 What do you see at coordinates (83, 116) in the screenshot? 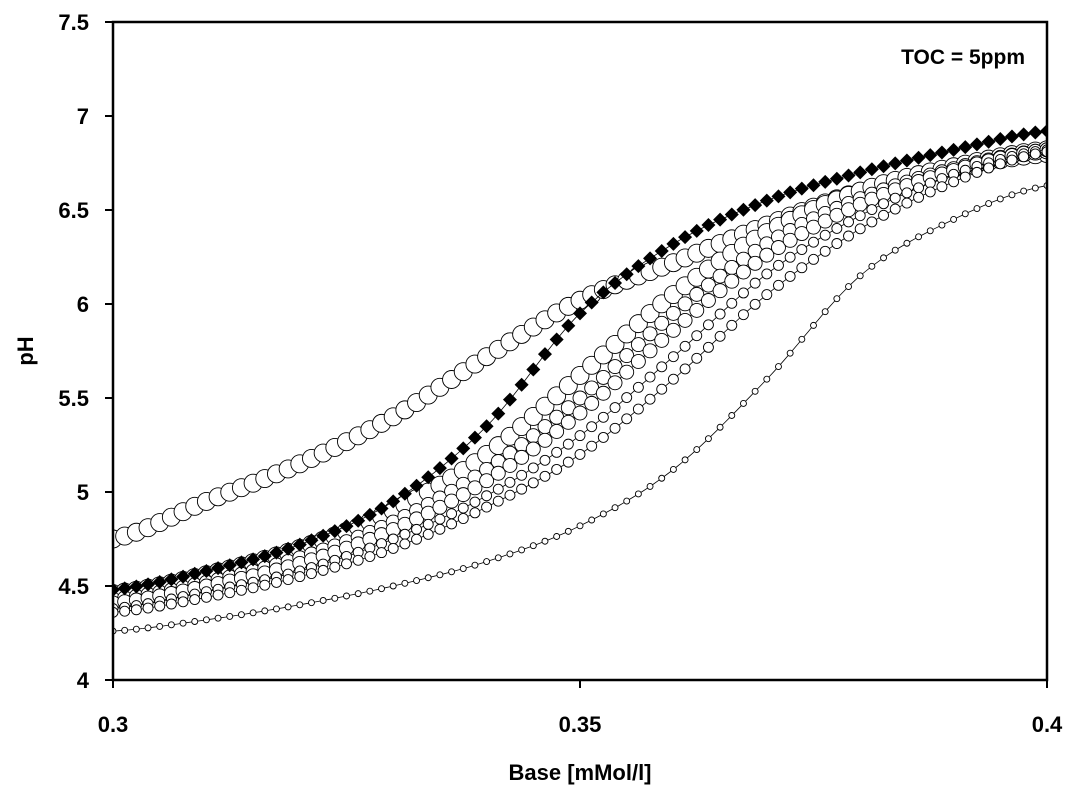
I see `y-tick-label: 7` at bounding box center [83, 116].